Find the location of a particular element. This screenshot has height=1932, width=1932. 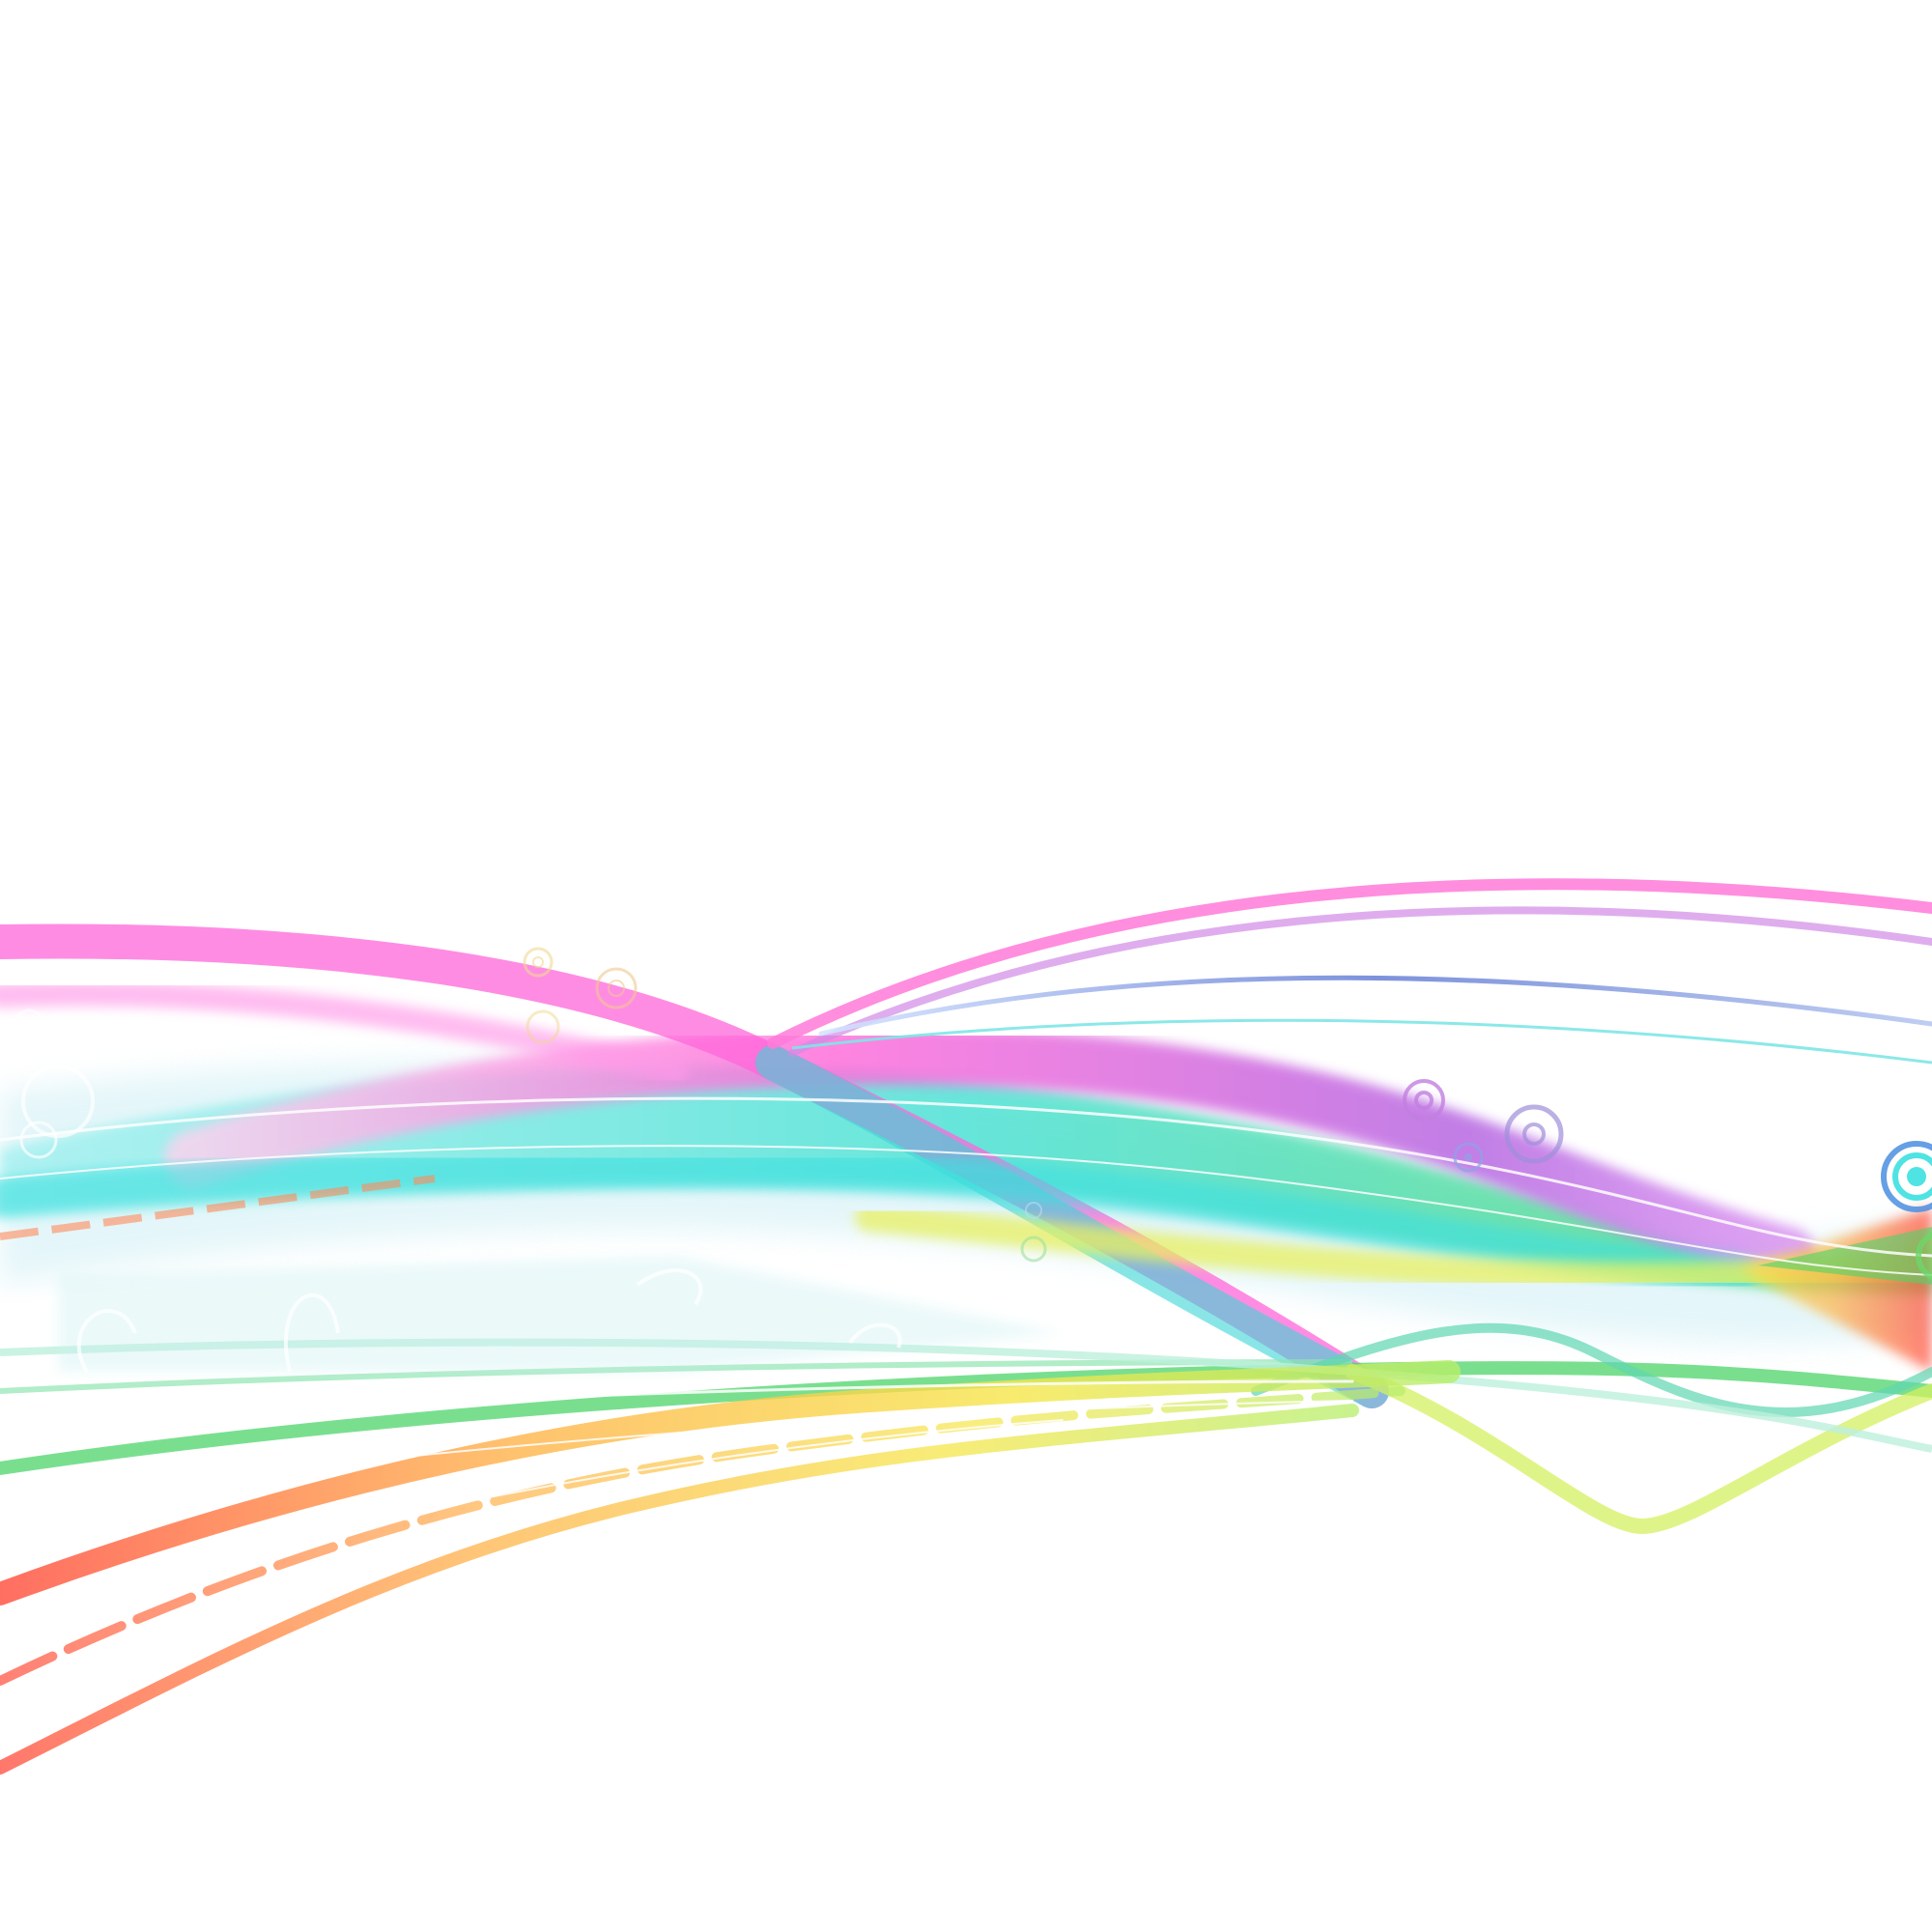

pale-blue-wash is located at coordinates (560, 1314).